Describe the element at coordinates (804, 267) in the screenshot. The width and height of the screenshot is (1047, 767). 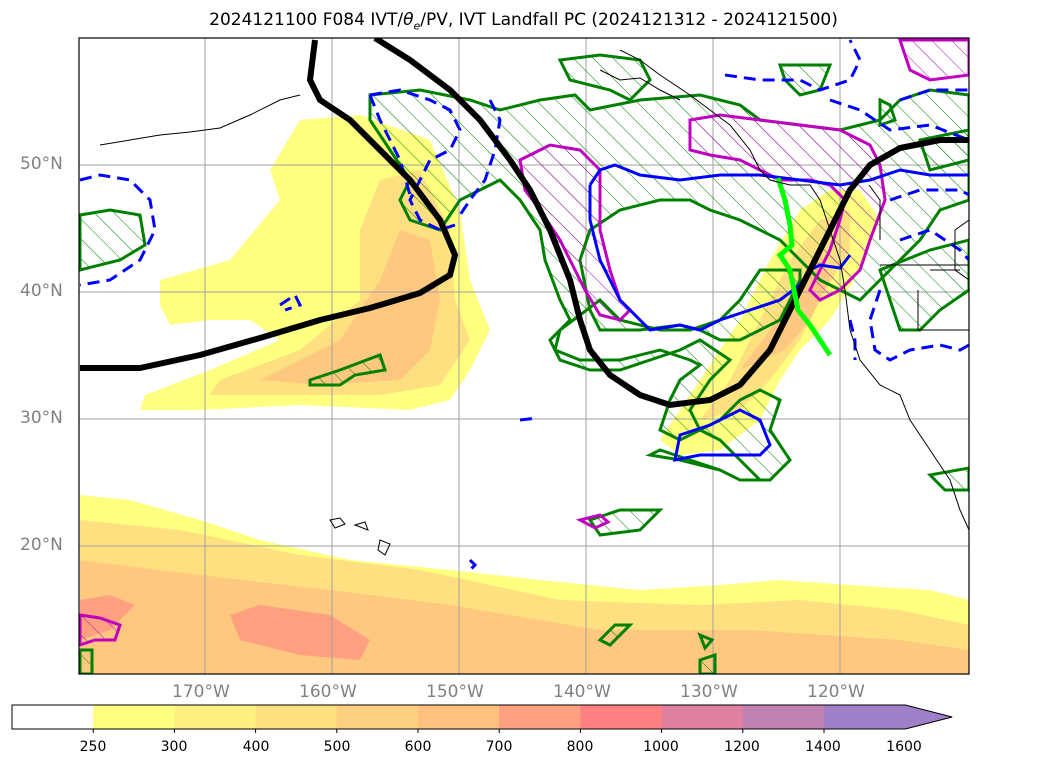
I see `landfall-line` at that location.